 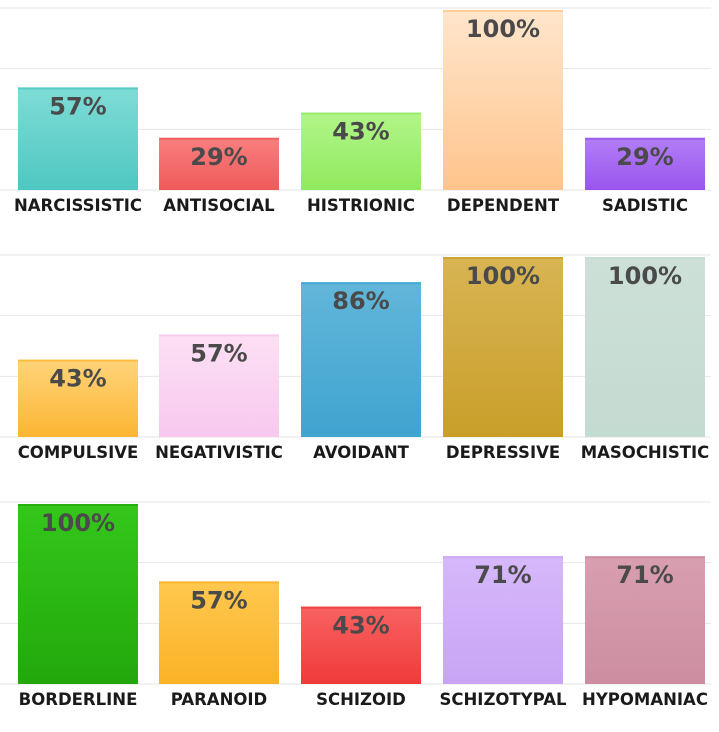 I want to click on bar-antisocial, so click(x=219, y=163).